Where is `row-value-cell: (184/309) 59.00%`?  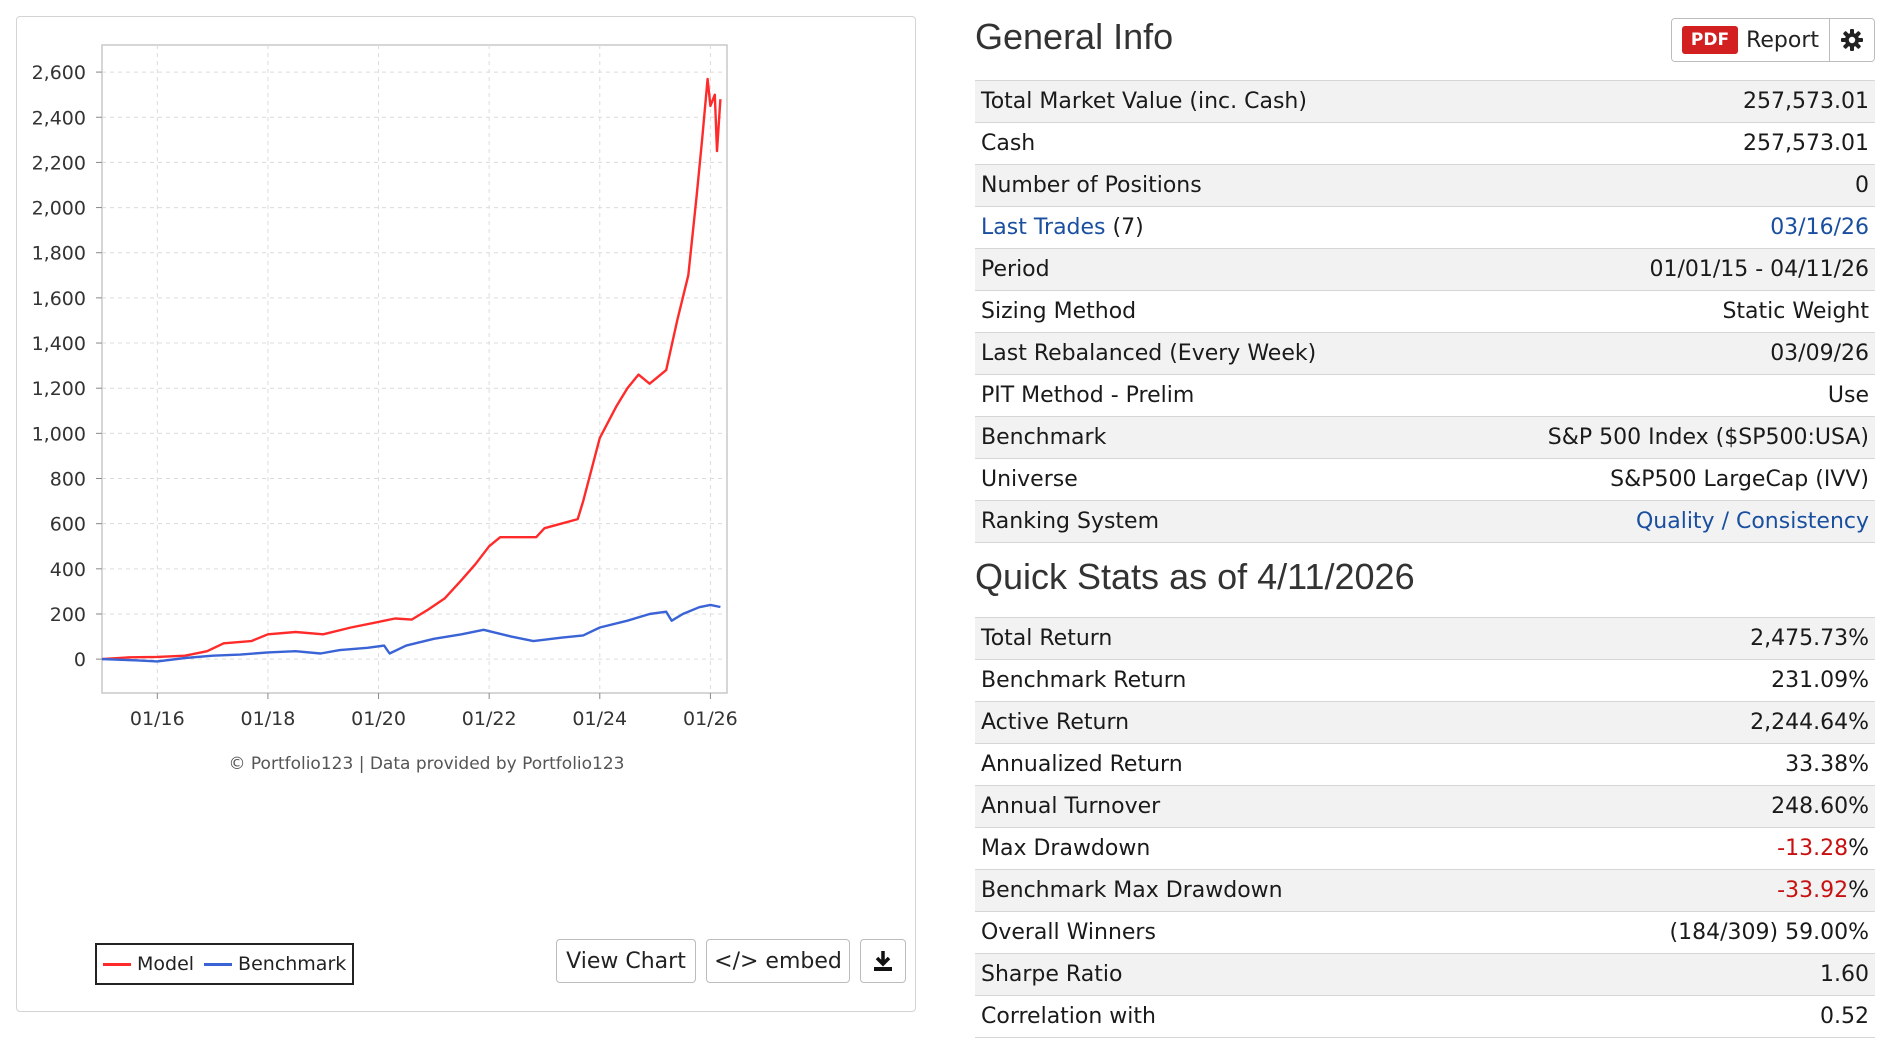 row-value-cell: (184/309) 59.00% is located at coordinates (1693, 932).